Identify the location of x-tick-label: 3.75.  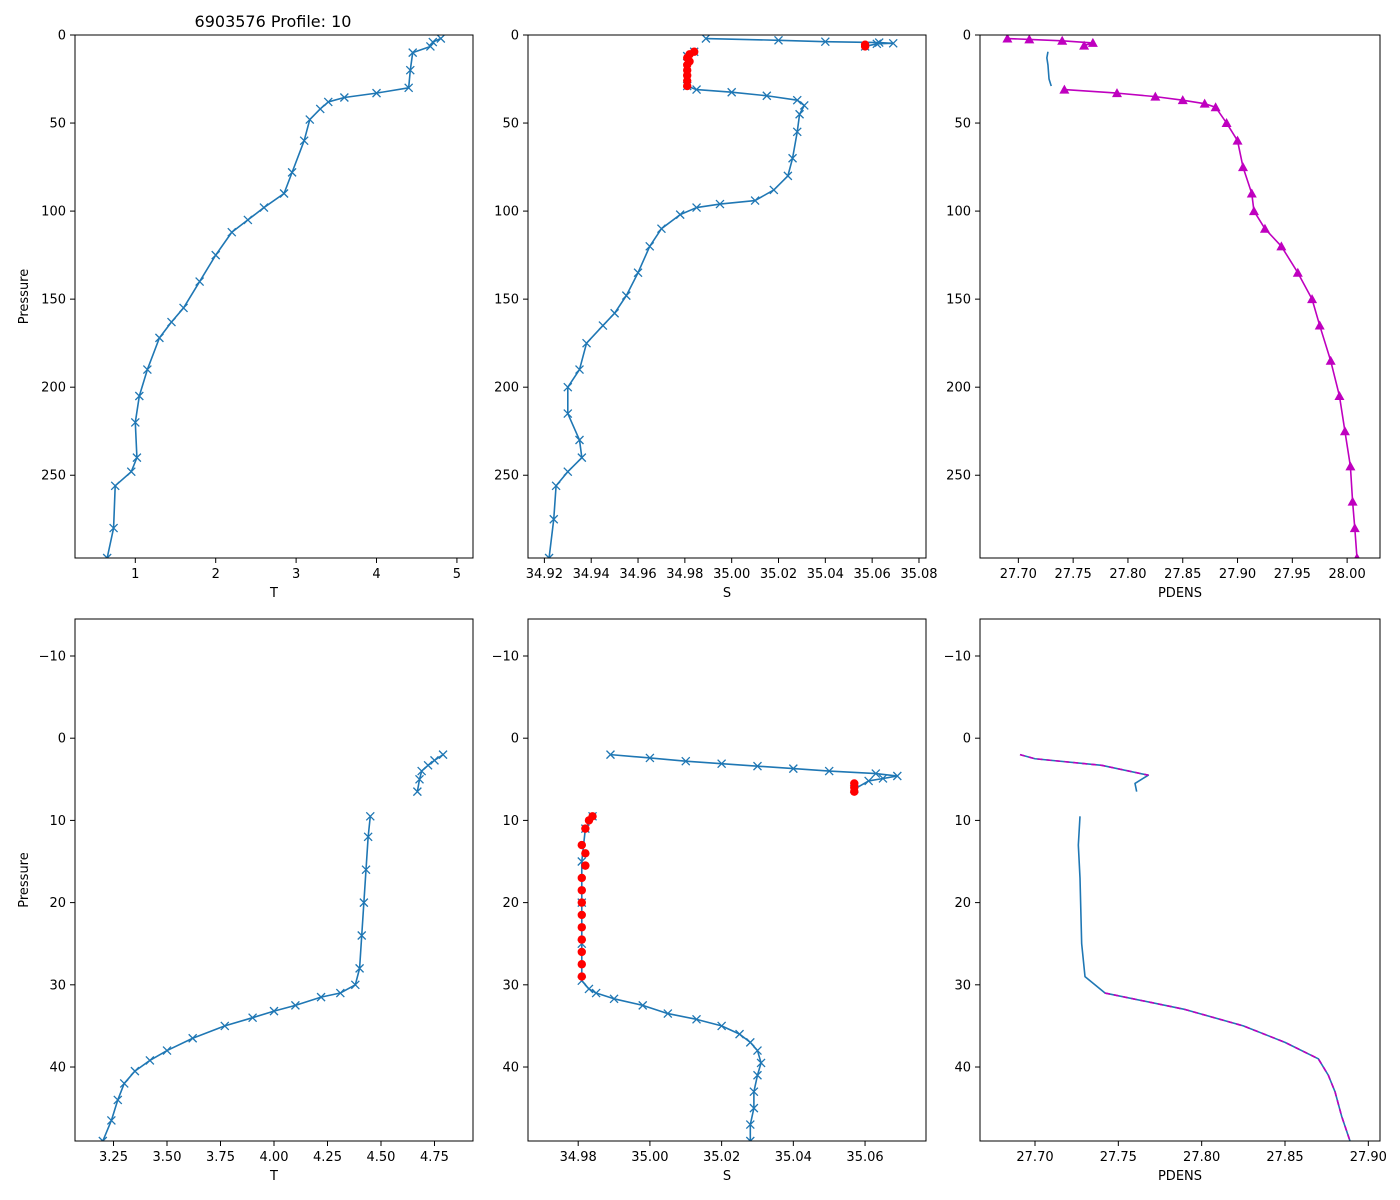
(220, 1157).